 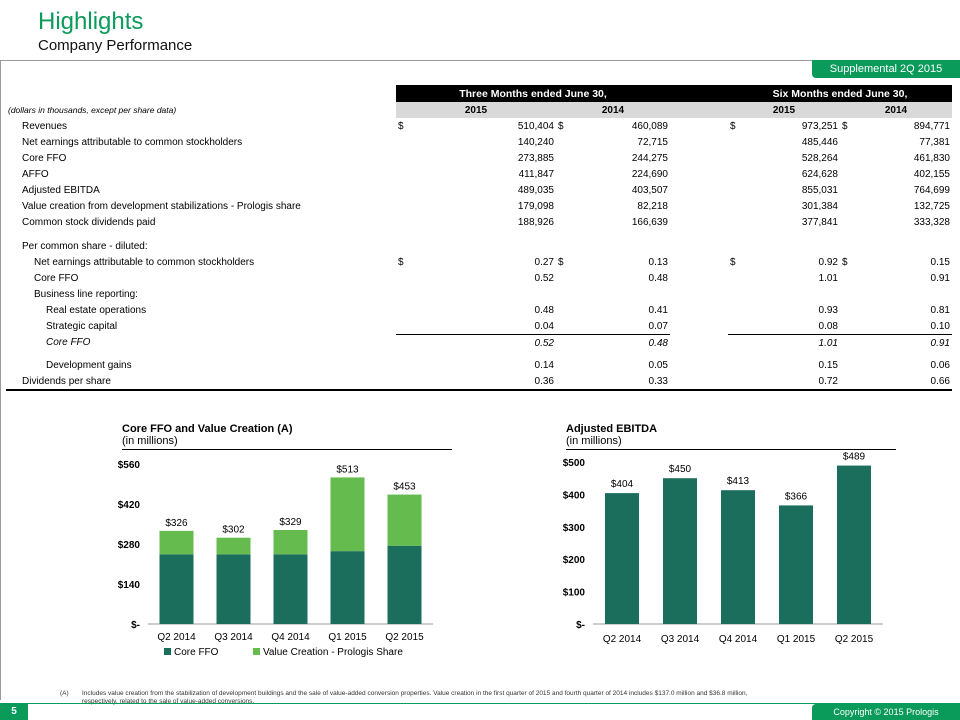 I want to click on bar-ebitda, so click(x=680, y=551).